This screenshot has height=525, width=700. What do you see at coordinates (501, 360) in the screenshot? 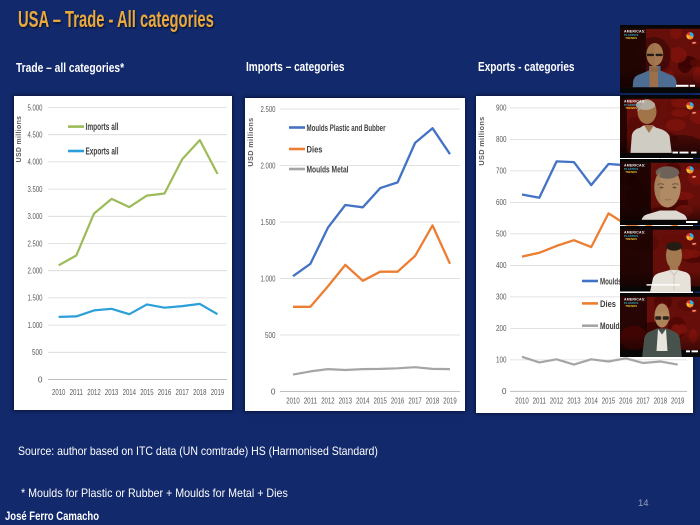
I see `svg-text: 100` at bounding box center [501, 360].